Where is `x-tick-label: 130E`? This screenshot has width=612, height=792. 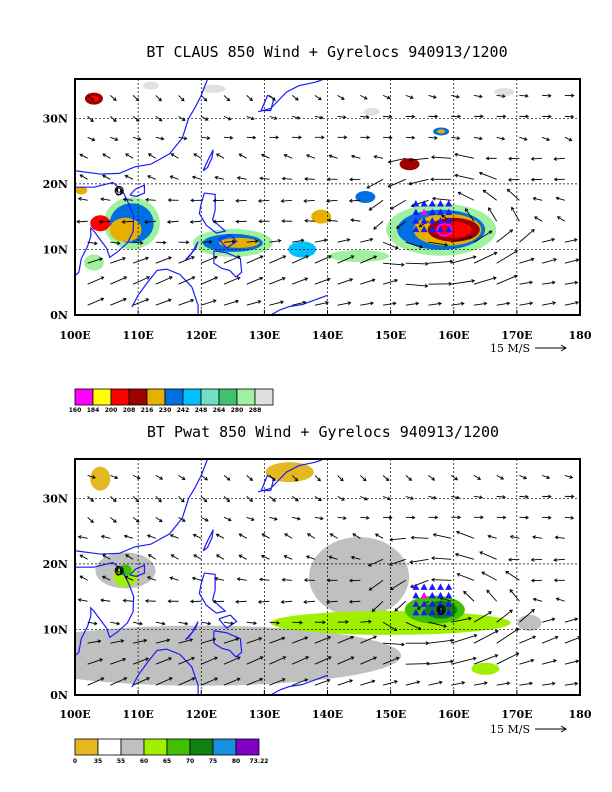
x-tick-label: 130E is located at coordinates (264, 335).